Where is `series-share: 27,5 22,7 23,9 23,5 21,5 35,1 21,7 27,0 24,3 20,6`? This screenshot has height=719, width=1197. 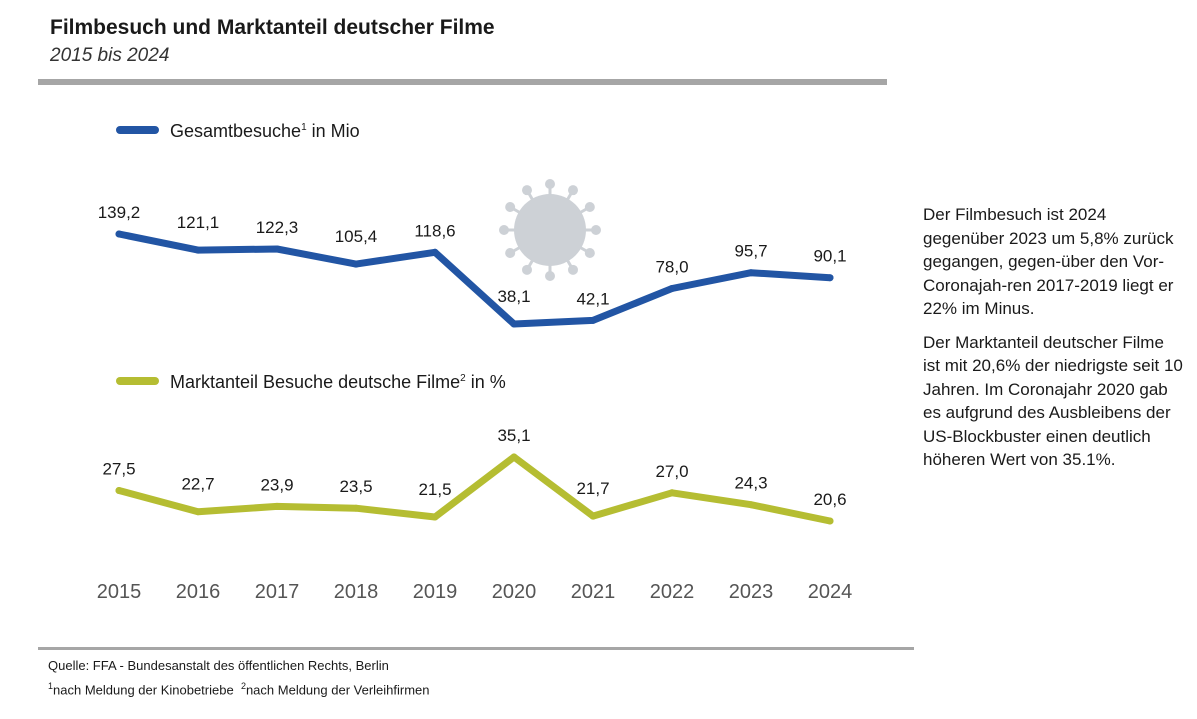 series-share: 27,5 22,7 23,9 23,5 21,5 35,1 21,7 27,0 24,3 20,6 is located at coordinates (474, 475).